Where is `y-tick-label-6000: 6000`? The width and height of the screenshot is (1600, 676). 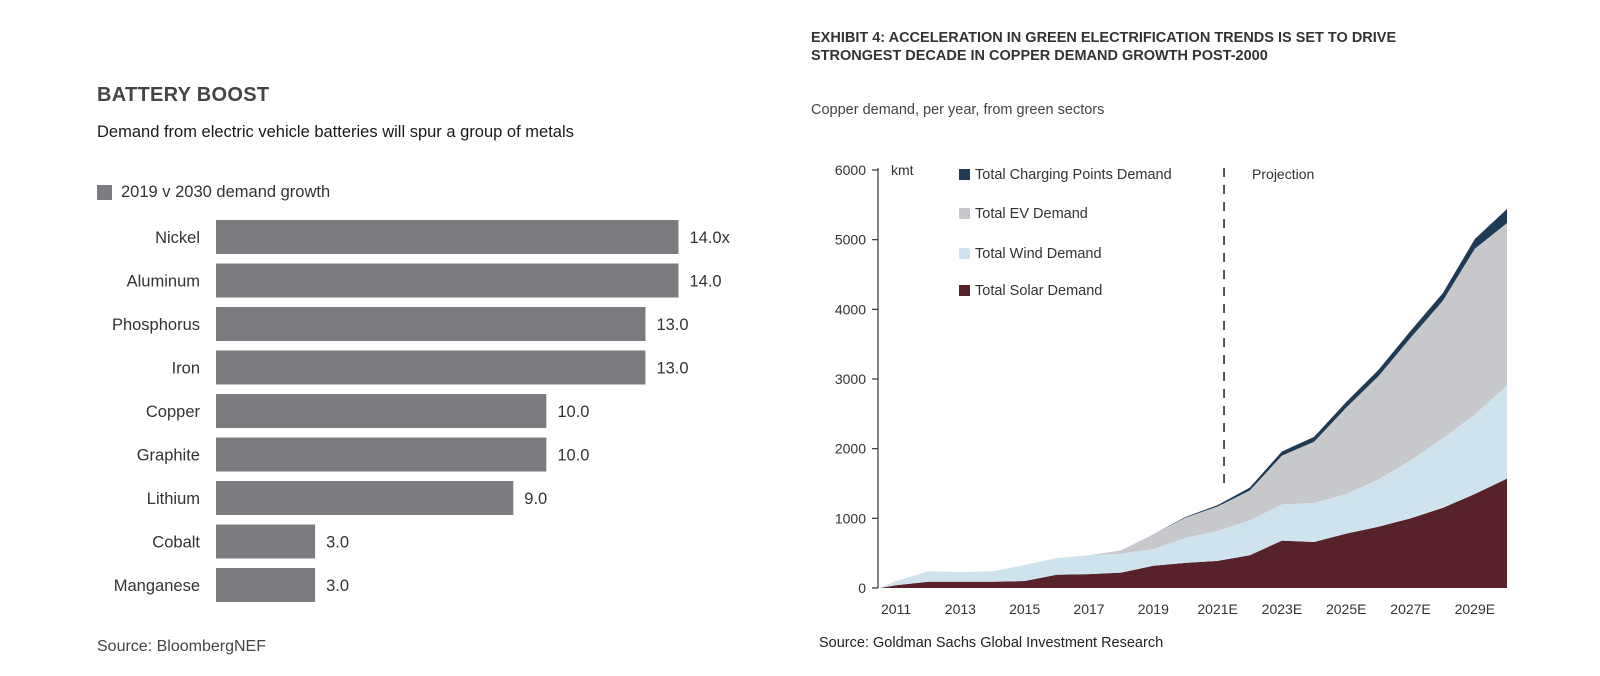 y-tick-label-6000: 6000 is located at coordinates (850, 170).